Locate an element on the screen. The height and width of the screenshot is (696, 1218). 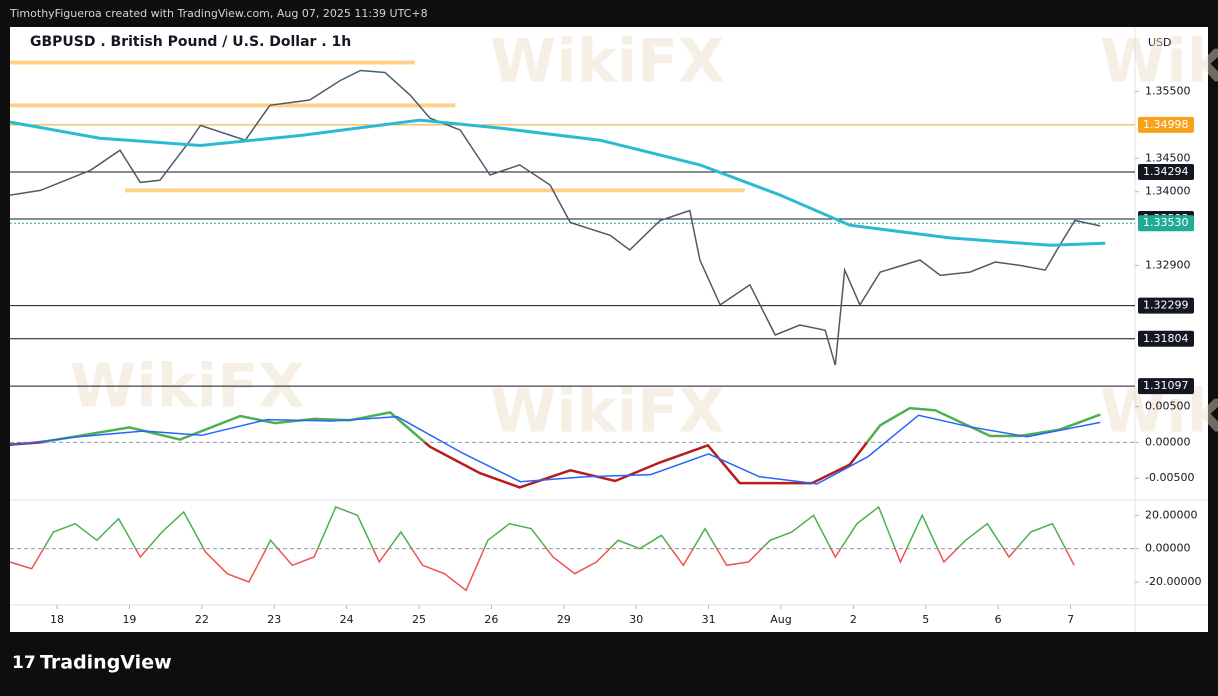
level-label: 1.34998 is located at coordinates (1166, 124).